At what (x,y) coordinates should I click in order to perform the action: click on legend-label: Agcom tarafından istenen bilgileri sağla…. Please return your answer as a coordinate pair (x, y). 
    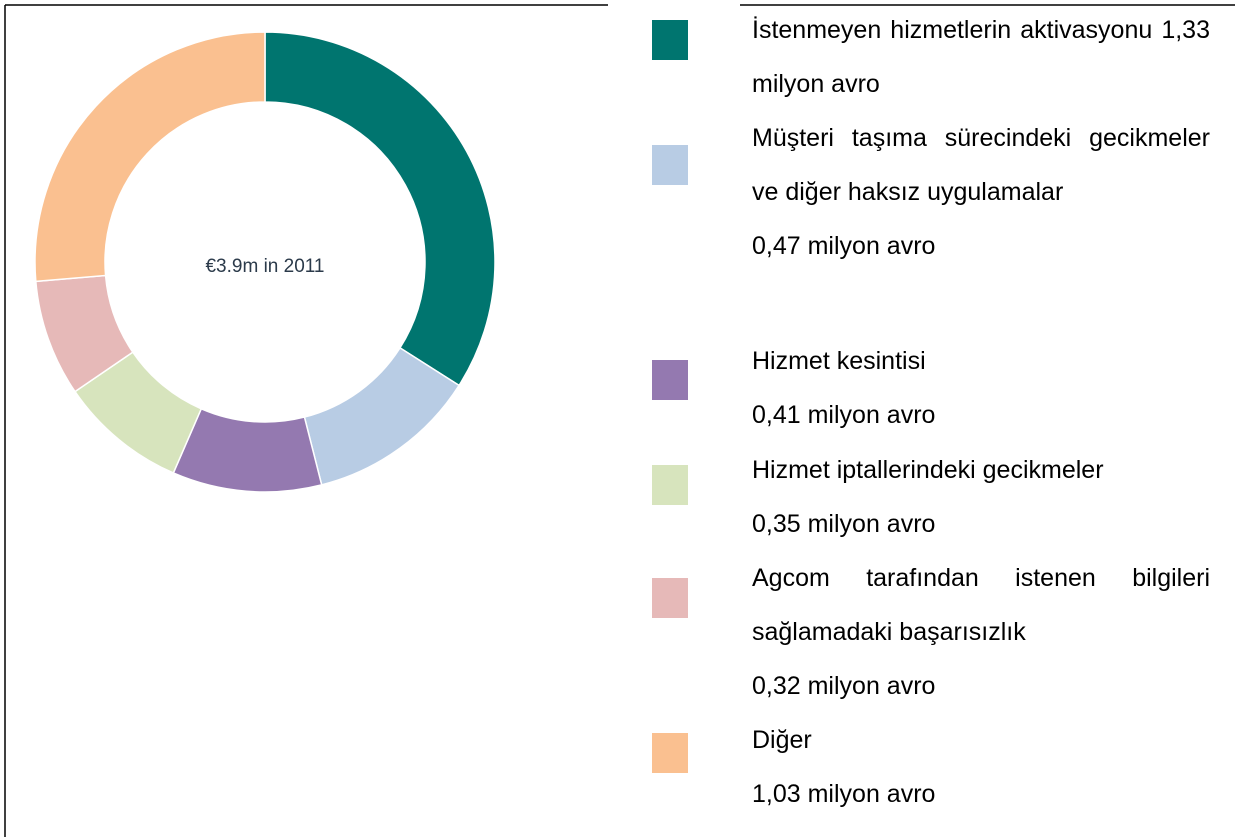
    Looking at the image, I should click on (981, 605).